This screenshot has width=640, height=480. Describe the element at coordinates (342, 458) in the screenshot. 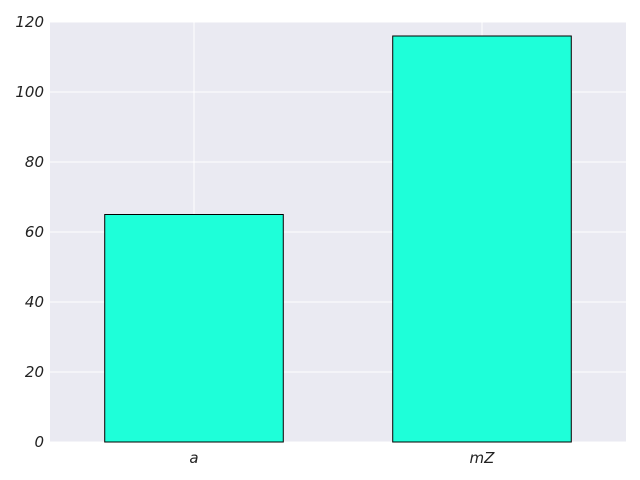

I see `x-axis-tick-labels: a mZ` at that location.